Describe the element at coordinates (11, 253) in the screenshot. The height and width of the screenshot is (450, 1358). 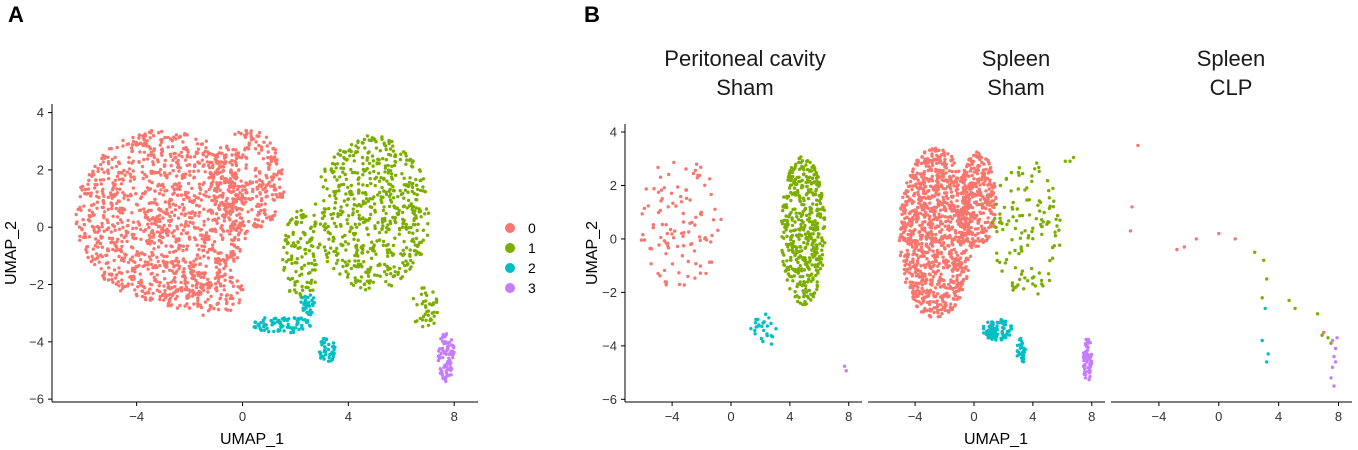
I see `y-axis-title: UMAP_2` at that location.